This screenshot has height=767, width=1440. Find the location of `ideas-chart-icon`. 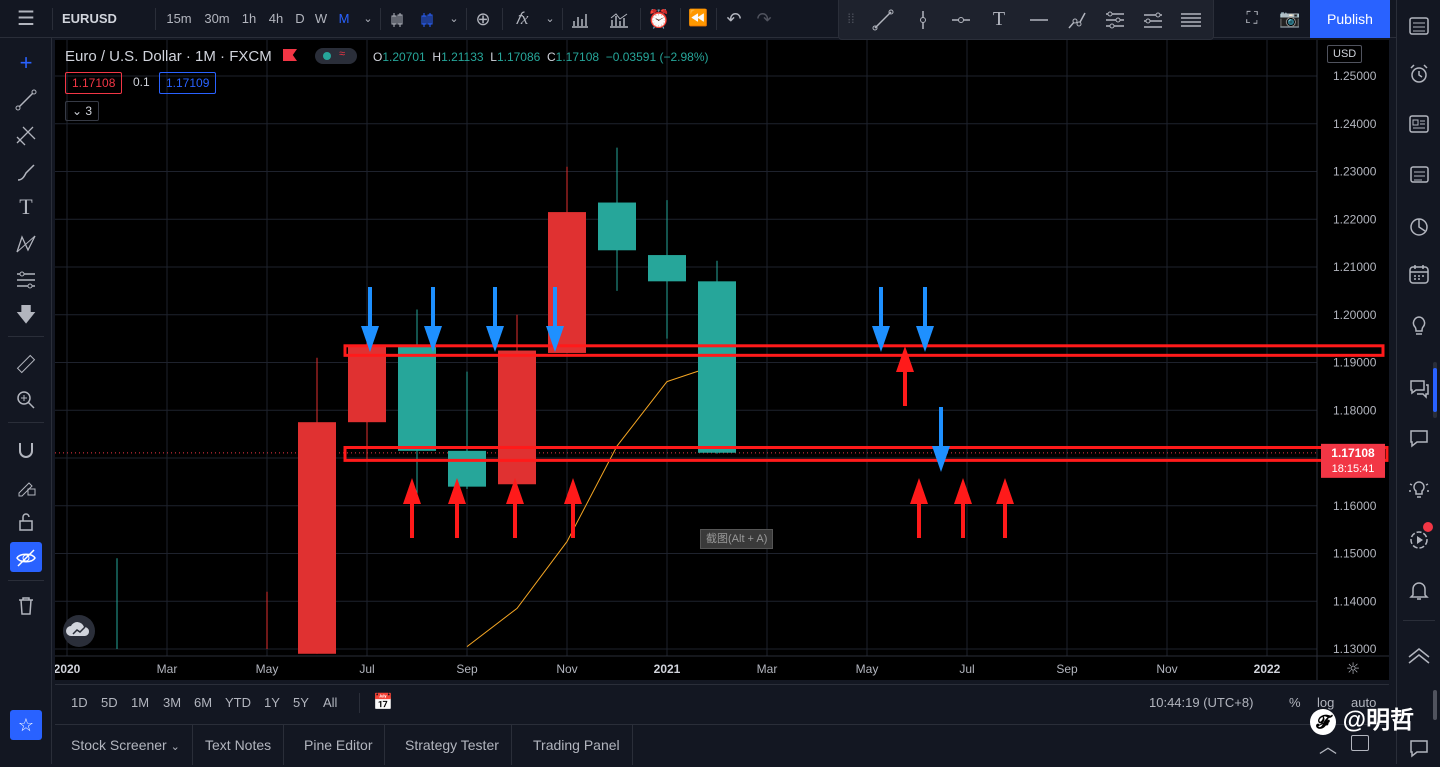

ideas-chart-icon is located at coordinates (619, 19).